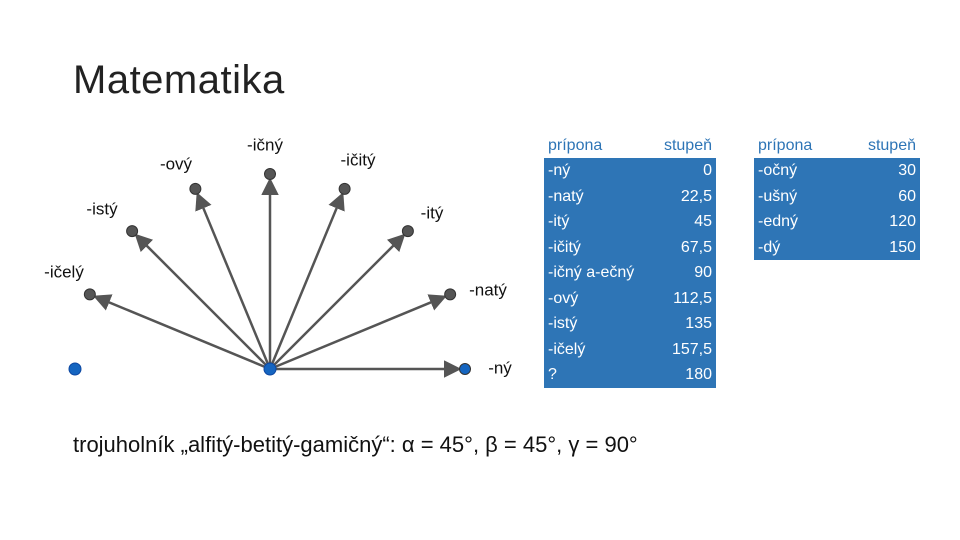 This screenshot has width=960, height=540. Describe the element at coordinates (195, 188) in the screenshot. I see `endpoint-ovy` at that location.